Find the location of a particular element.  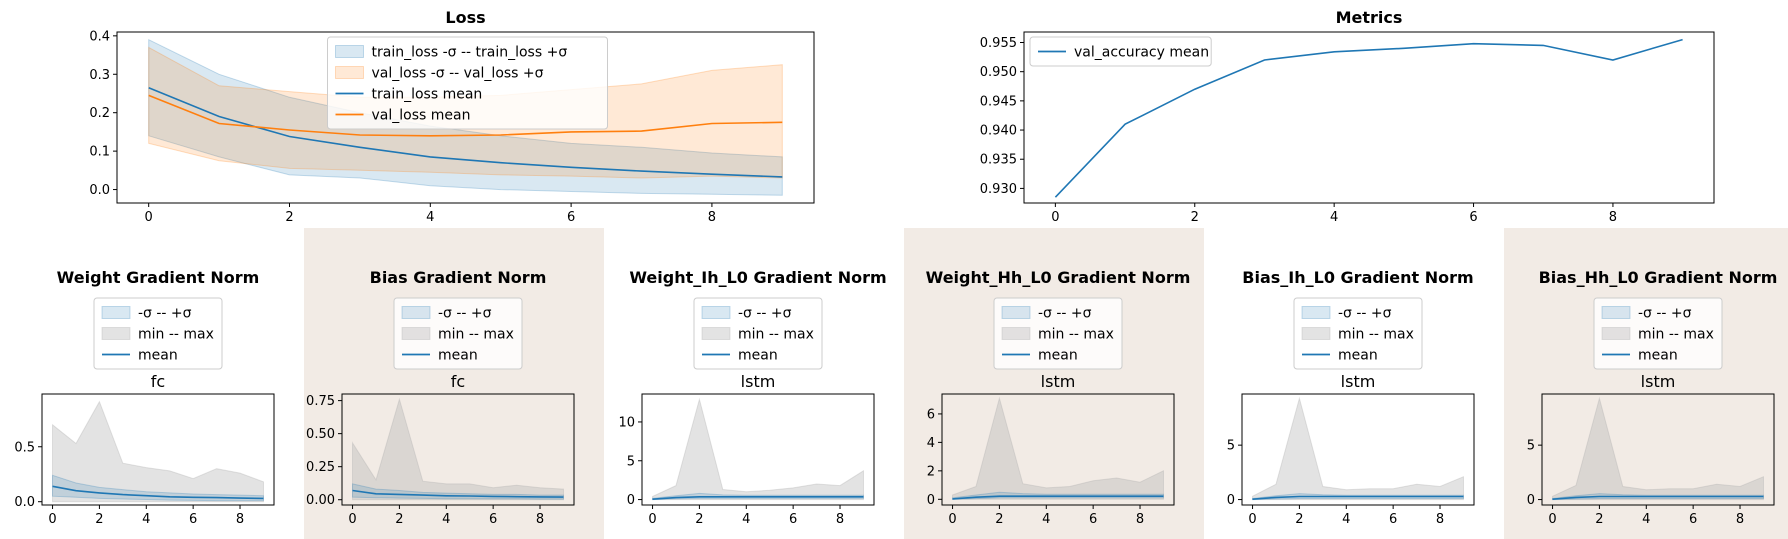

y-tick-label: 0.930 is located at coordinates (998, 189).